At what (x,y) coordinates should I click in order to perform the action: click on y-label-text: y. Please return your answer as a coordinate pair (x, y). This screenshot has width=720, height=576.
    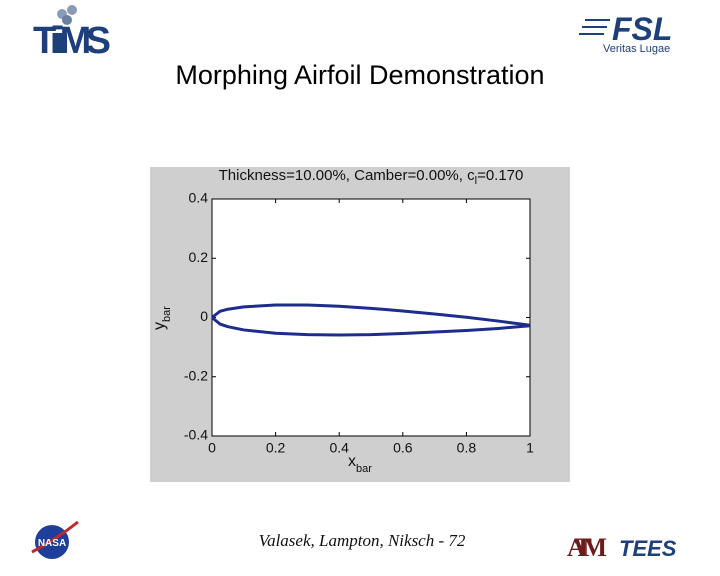
    Looking at the image, I should click on (159, 326).